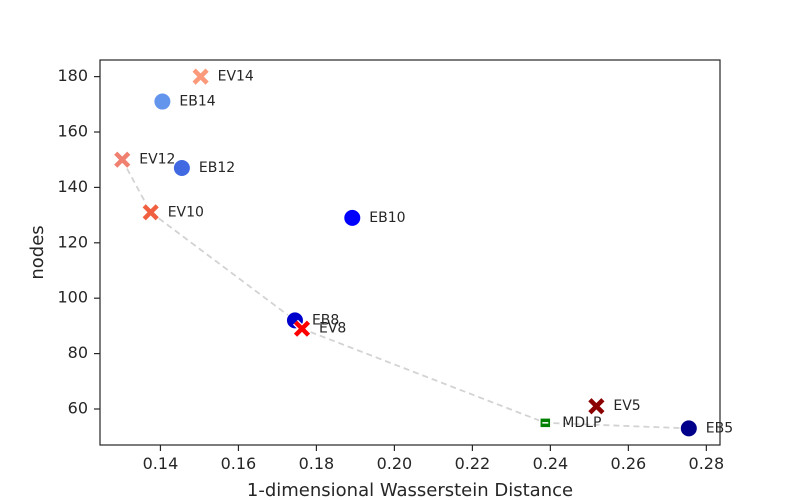 Image resolution: width=800 pixels, height=500 pixels. I want to click on x-tick-label: 0.24, so click(551, 463).